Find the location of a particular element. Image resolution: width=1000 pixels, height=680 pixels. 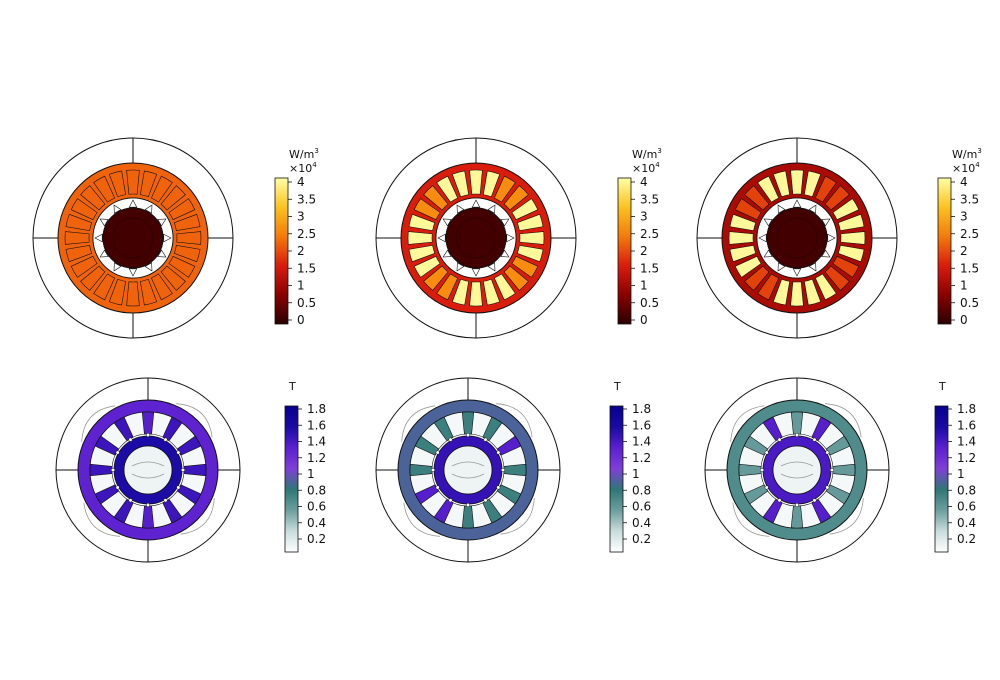

flux-color-legend-1: T 1.8 1.6 1.4 1.2 1 0.8 0.6 0.4 0.2 is located at coordinates (305, 466).